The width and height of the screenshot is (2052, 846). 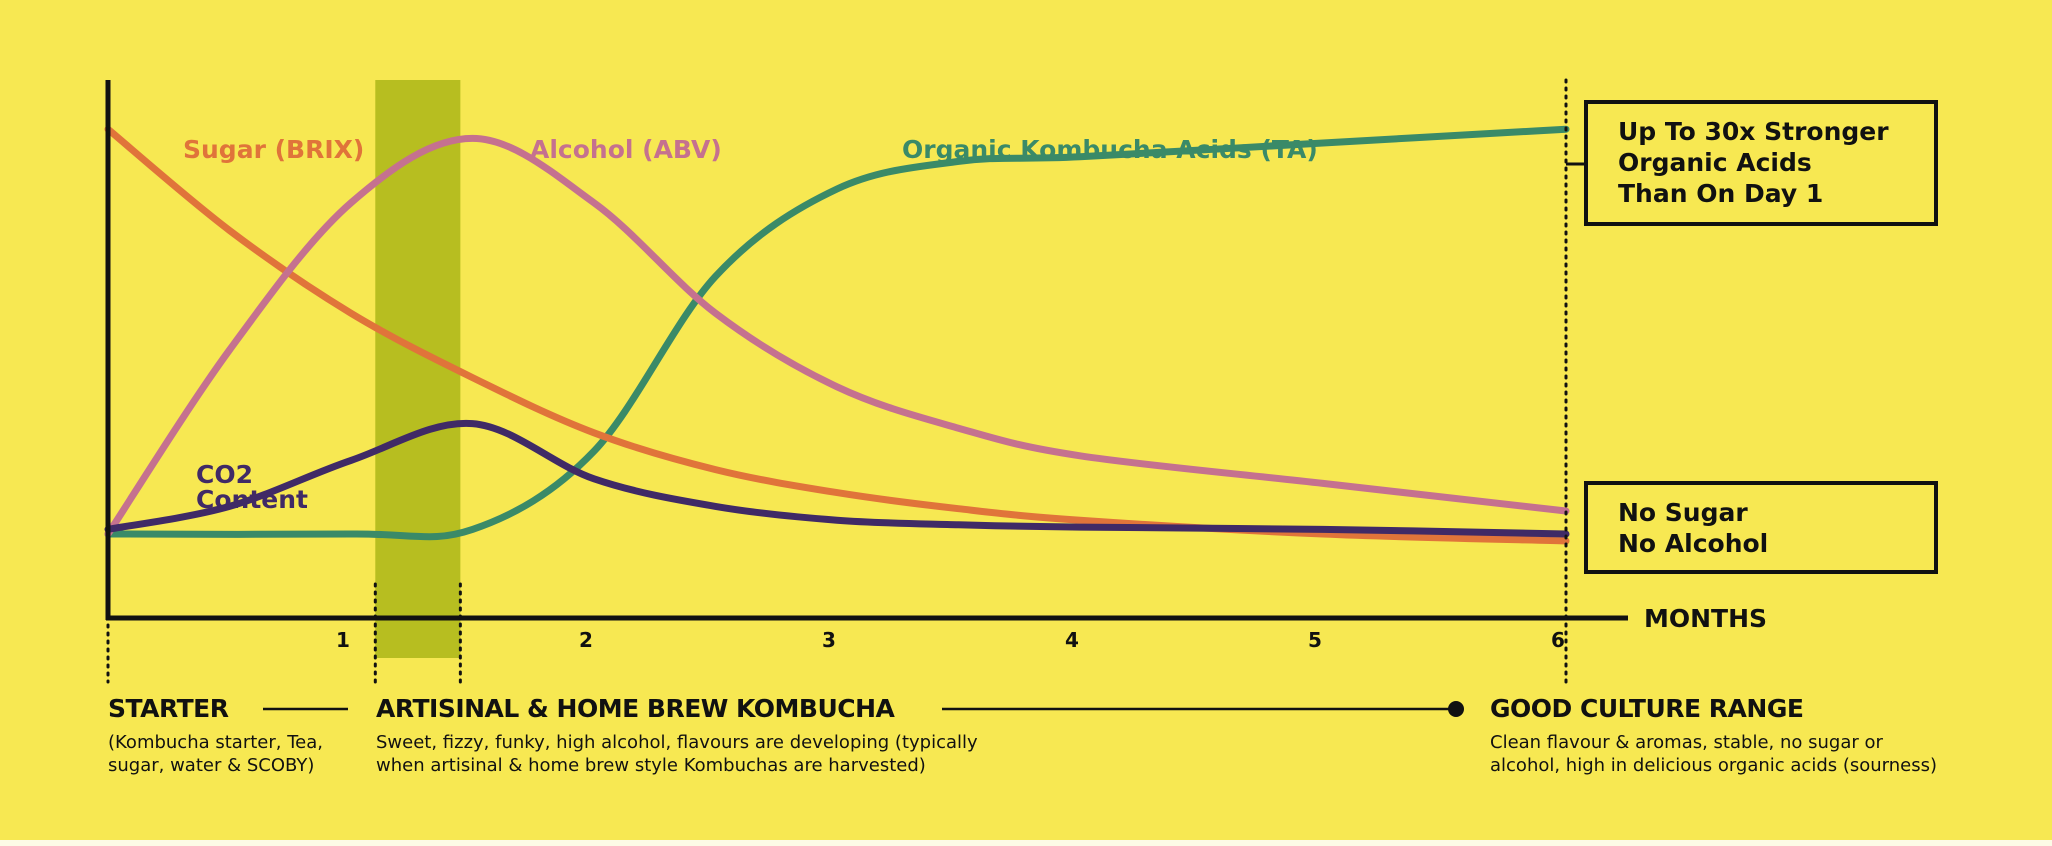 I want to click on x-tick-label: 2, so click(x=586, y=640).